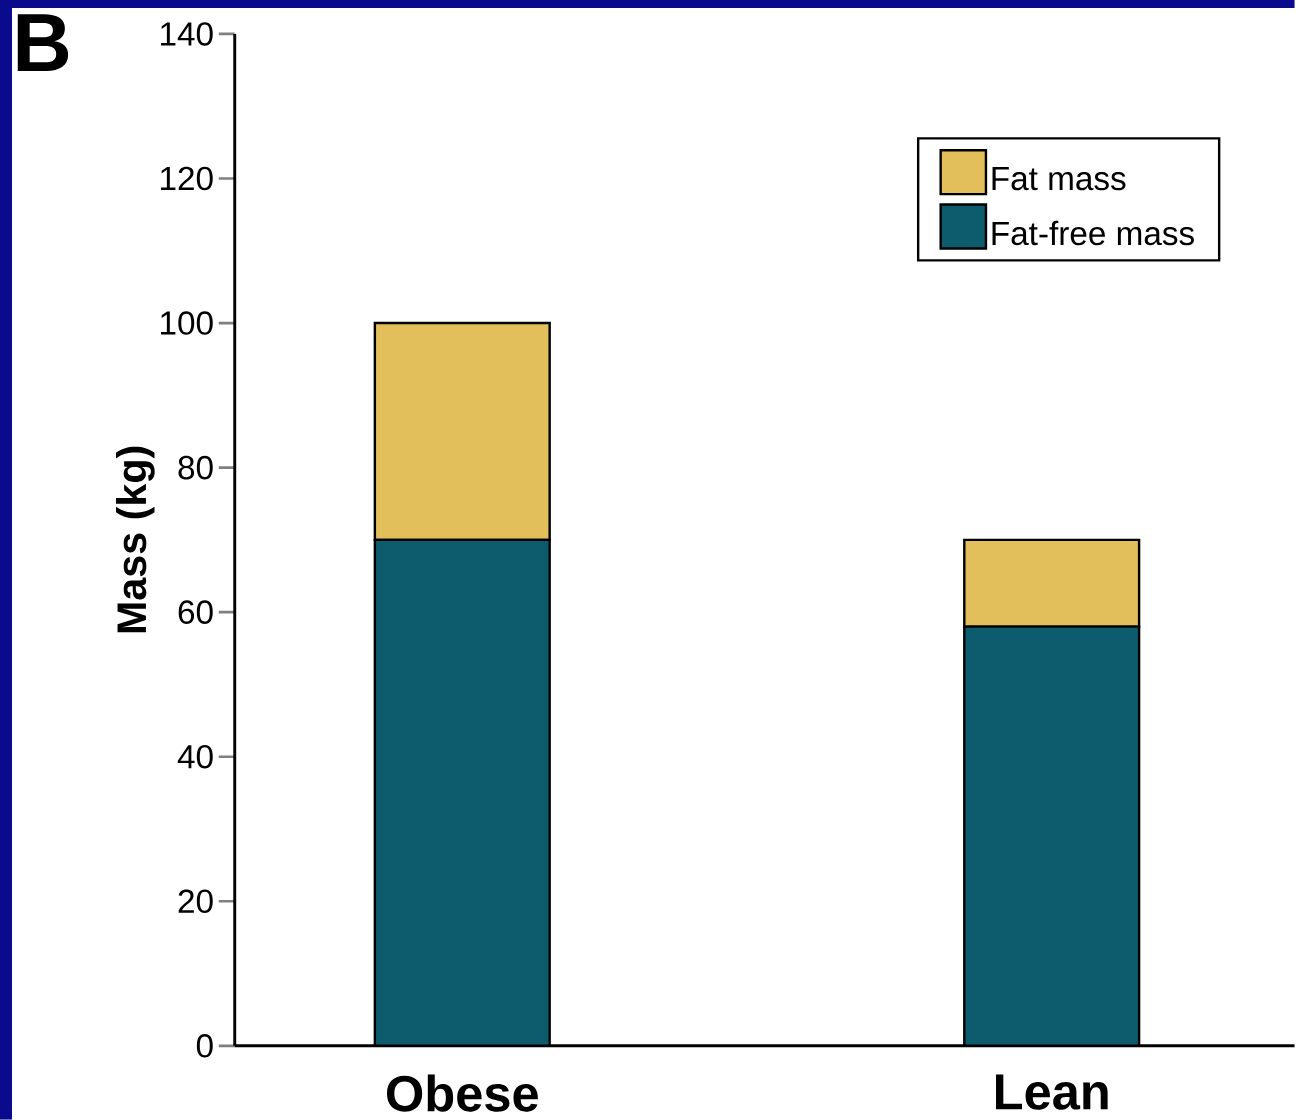  I want to click on x-tick-label: Obese, so click(462, 1093).